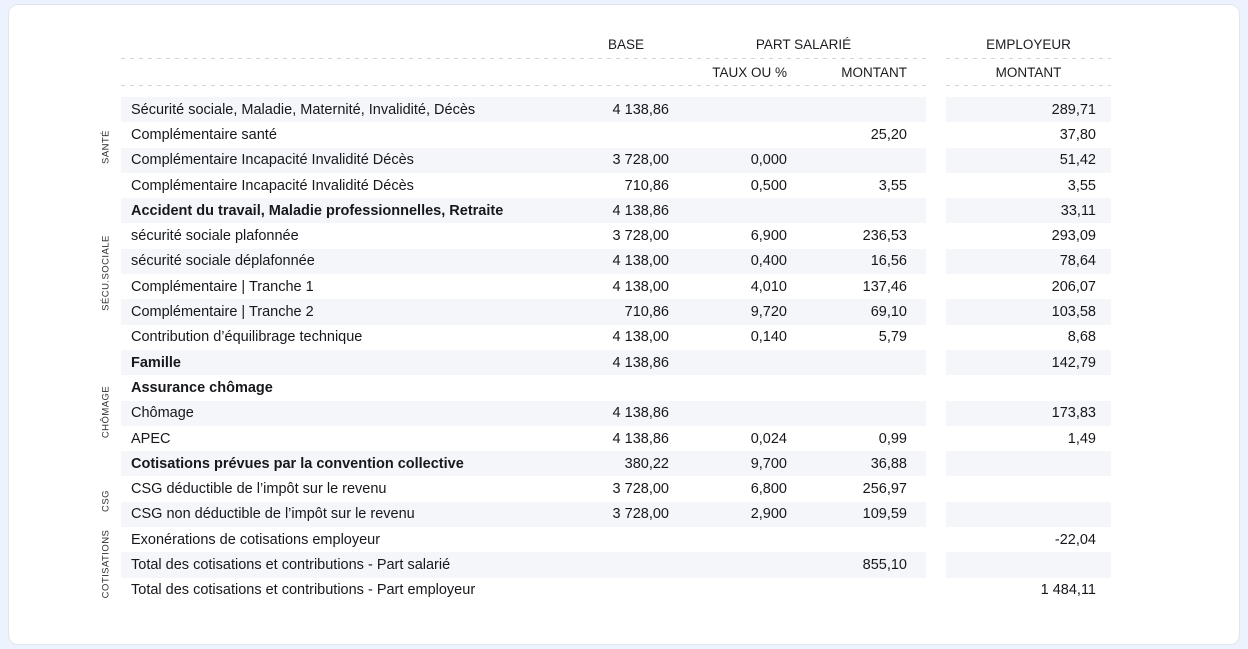  What do you see at coordinates (156, 362) in the screenshot?
I see `cell-contribution-label: Famille` at bounding box center [156, 362].